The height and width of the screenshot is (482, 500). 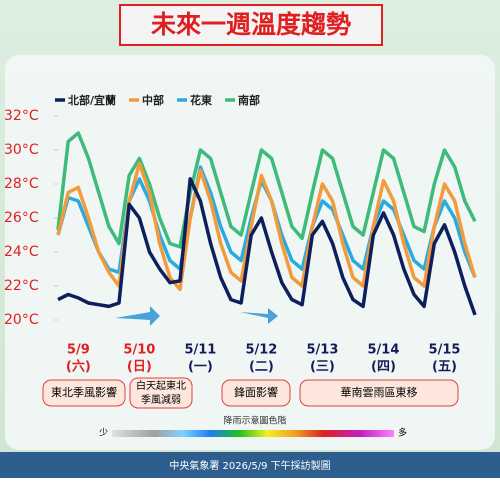 What do you see at coordinates (139, 367) in the screenshot?
I see `x-tick-weekday: (日)` at bounding box center [139, 367].